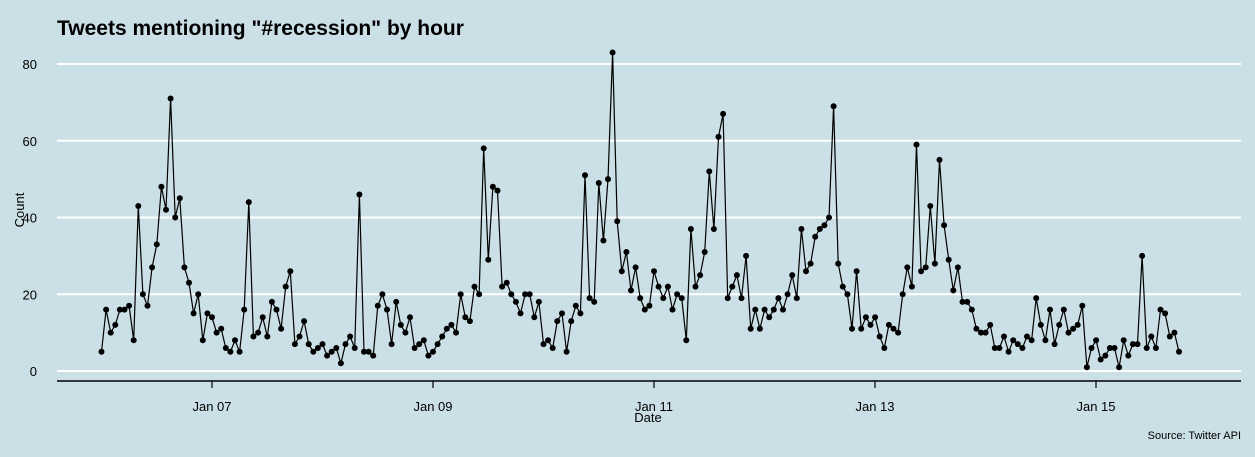 This screenshot has width=1255, height=457. Describe the element at coordinates (30, 141) in the screenshot. I see `y-tick-label: 60` at that location.